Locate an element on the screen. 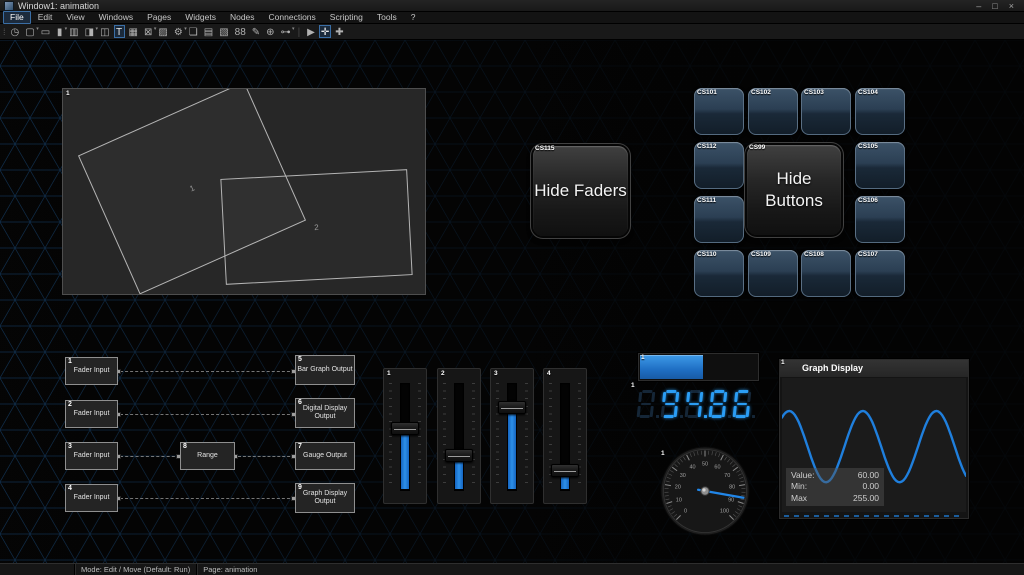  node-fader-input-4: 4 Fader Input is located at coordinates (91, 498).